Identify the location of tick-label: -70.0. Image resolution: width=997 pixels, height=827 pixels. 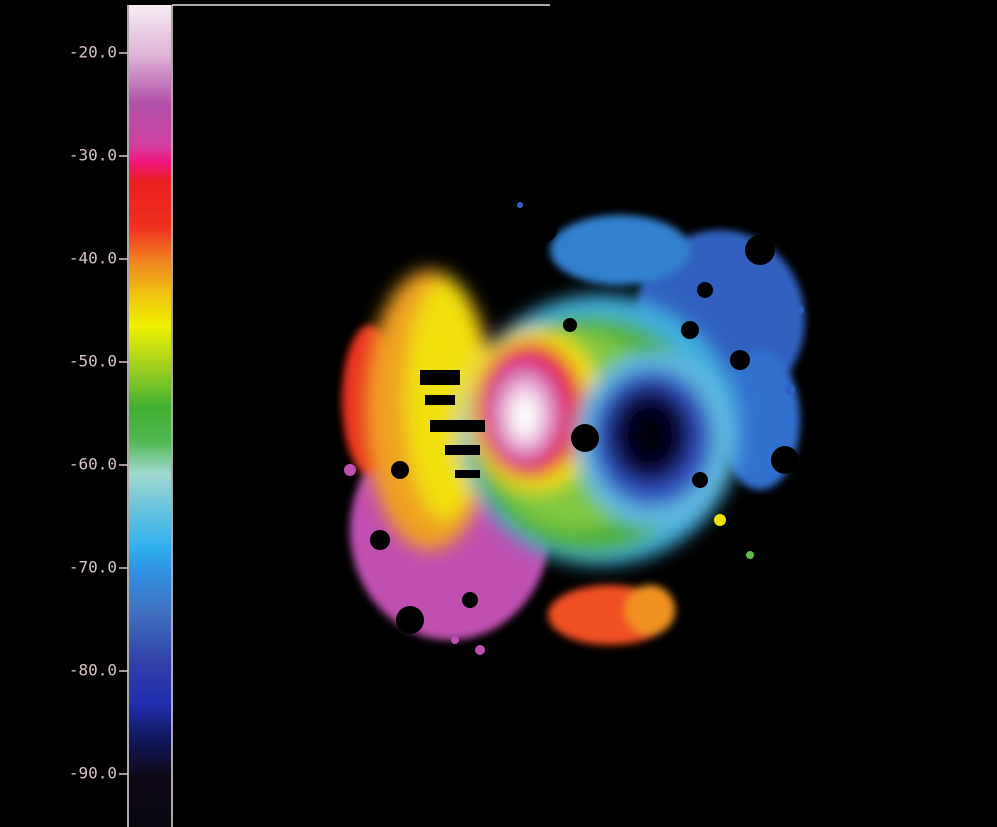
(93, 567).